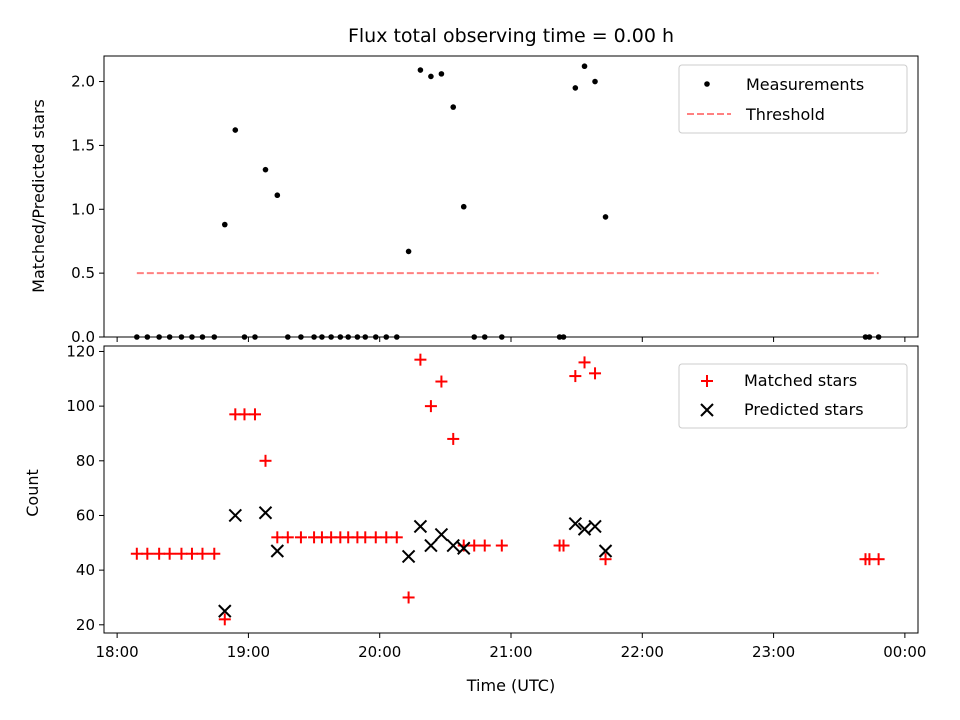  I want to click on bottom-y-axis-label: Count, so click(32, 493).